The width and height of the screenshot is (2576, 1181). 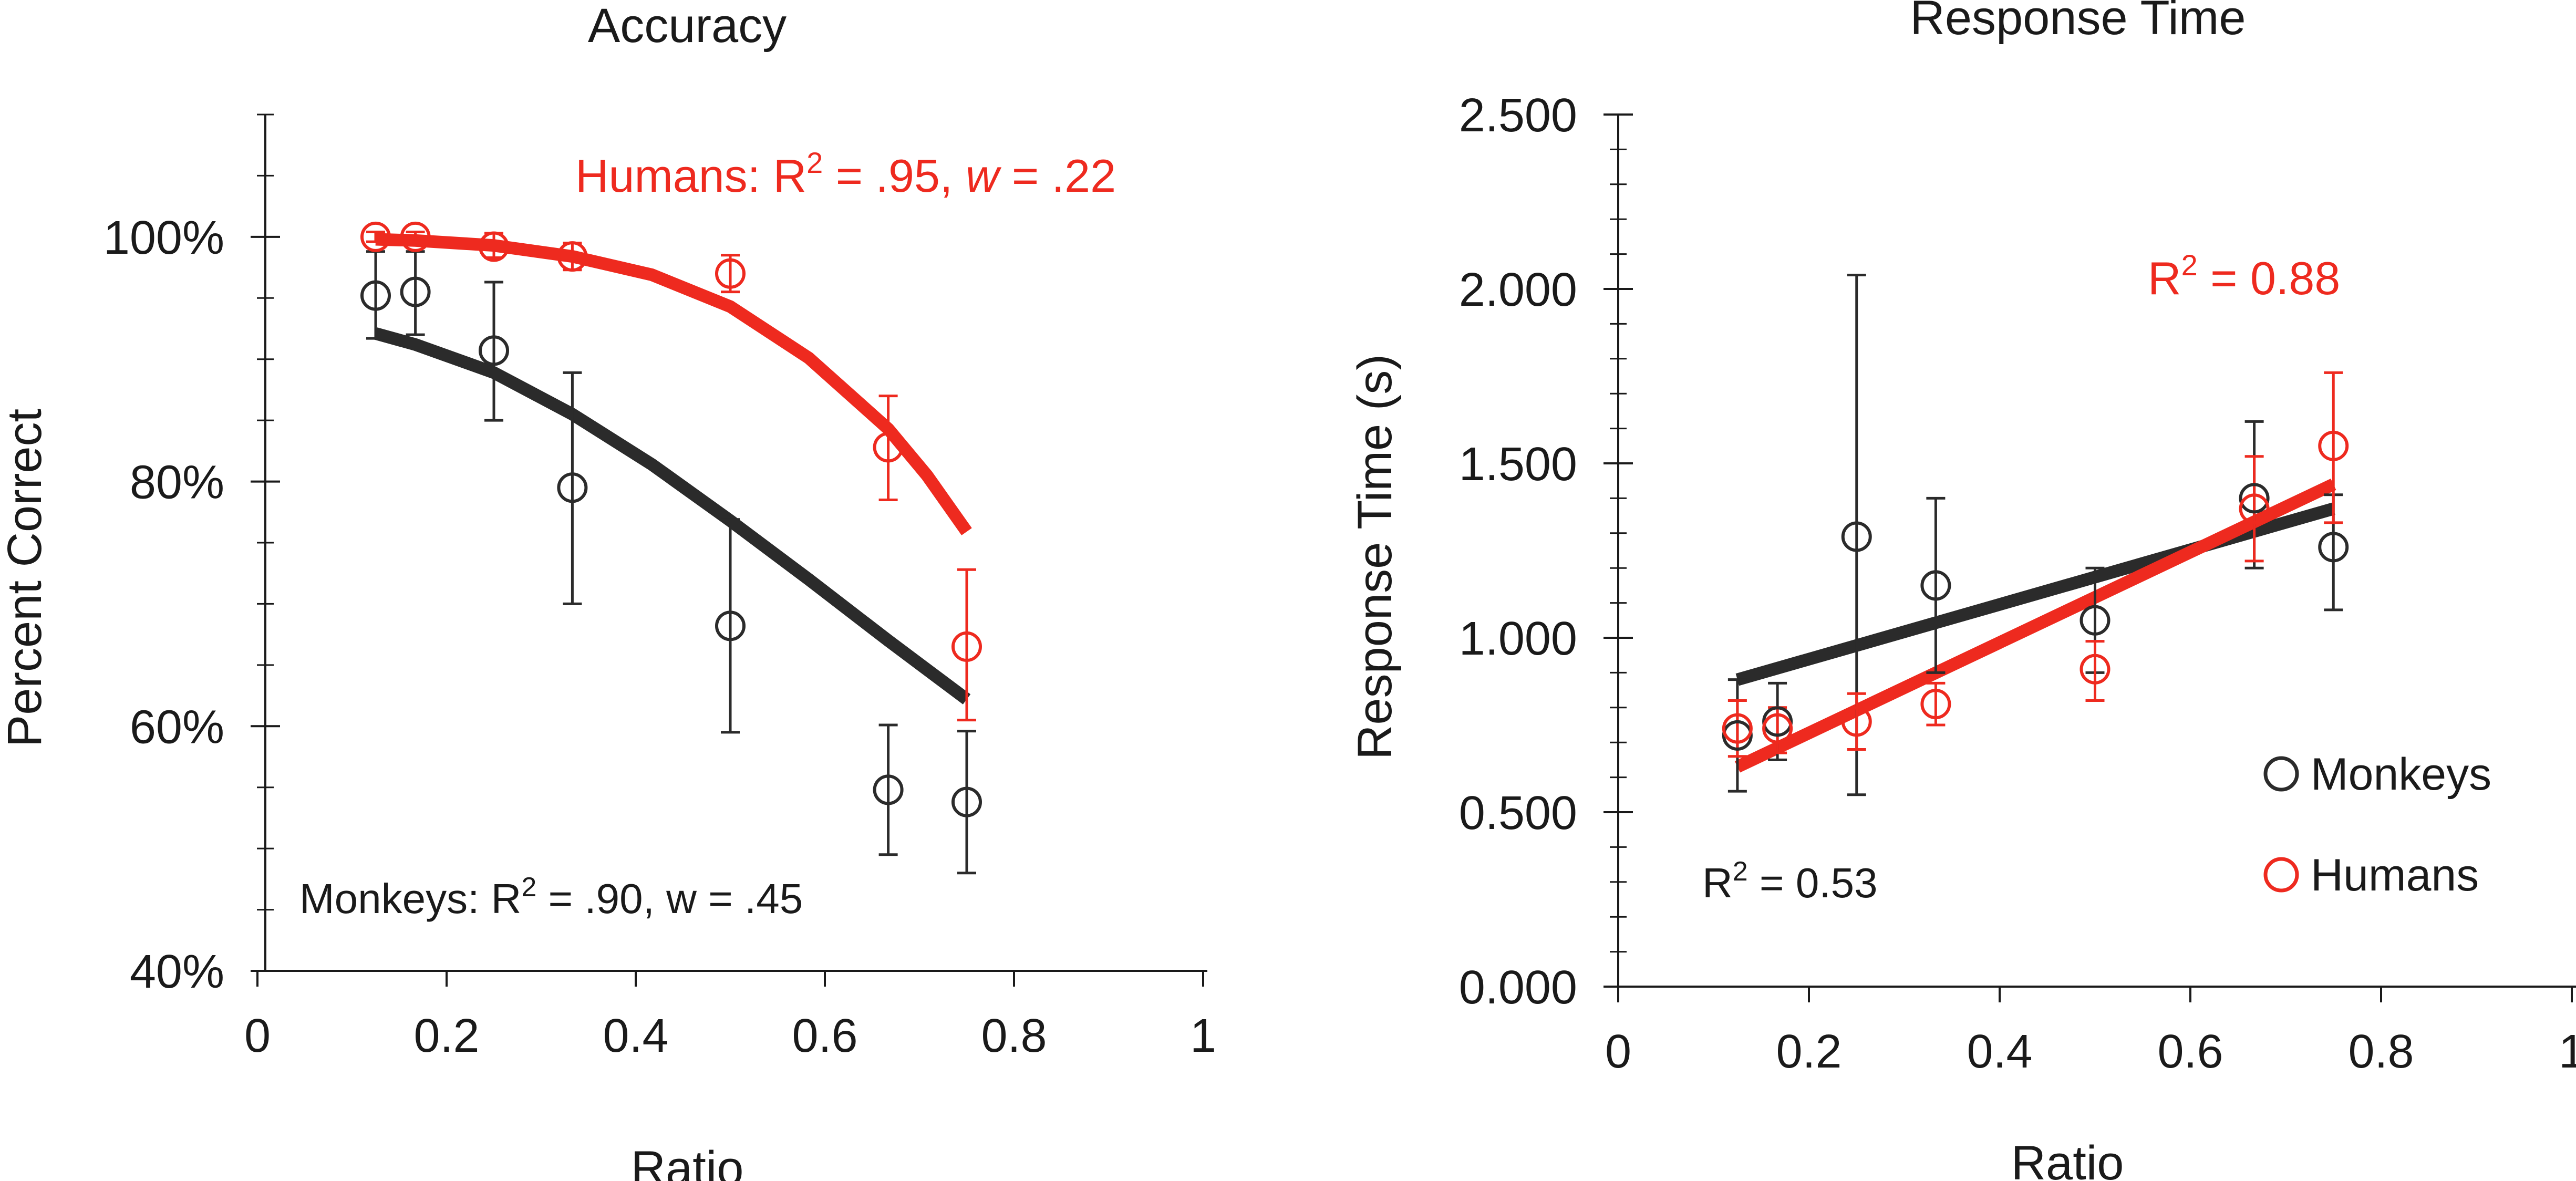 What do you see at coordinates (687, 1161) in the screenshot?
I see `accuracy-x-axis-label: Ratio` at bounding box center [687, 1161].